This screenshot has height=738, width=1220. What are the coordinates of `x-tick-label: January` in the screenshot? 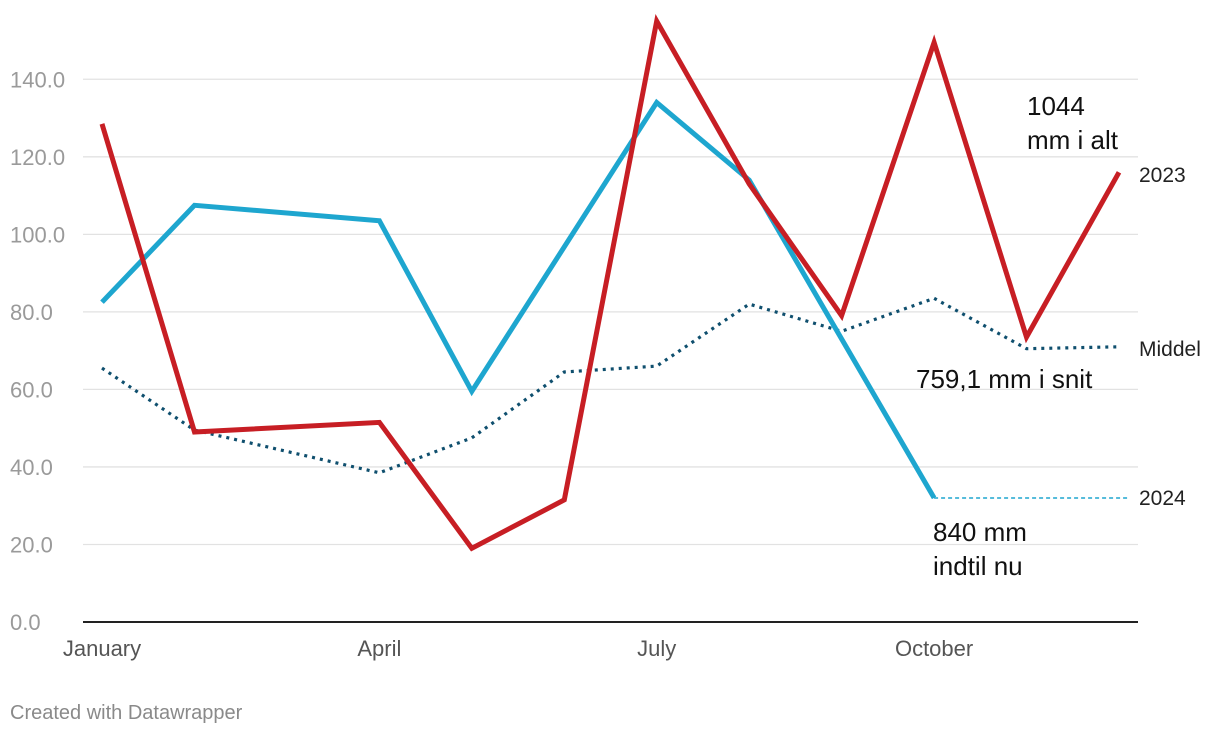 It's located at (102, 648).